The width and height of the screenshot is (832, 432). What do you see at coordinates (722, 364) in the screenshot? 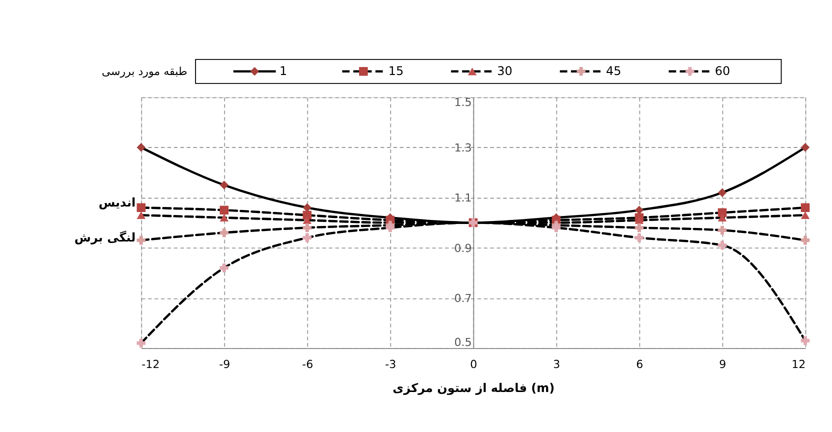
I see `x-tick-label: 9` at bounding box center [722, 364].